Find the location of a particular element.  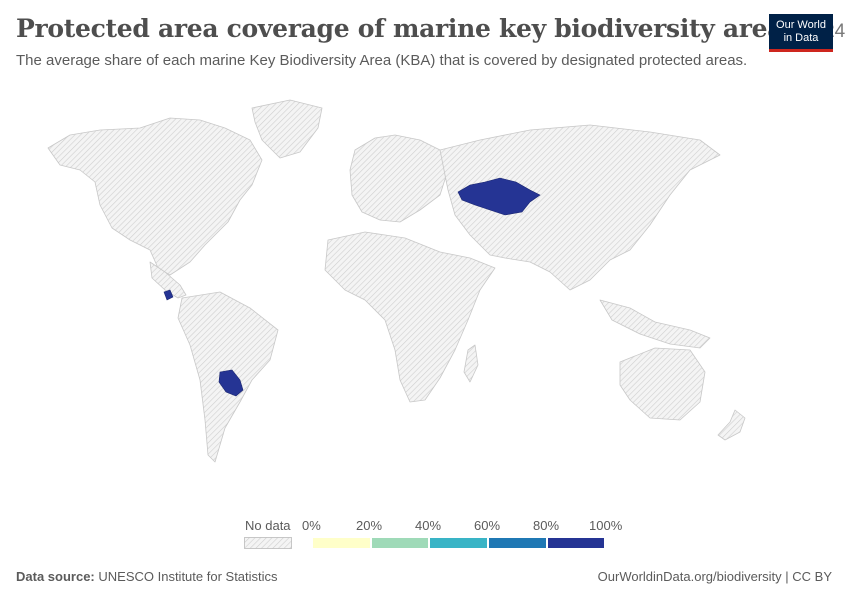

legend-no-data-label: No data is located at coordinates (268, 525).